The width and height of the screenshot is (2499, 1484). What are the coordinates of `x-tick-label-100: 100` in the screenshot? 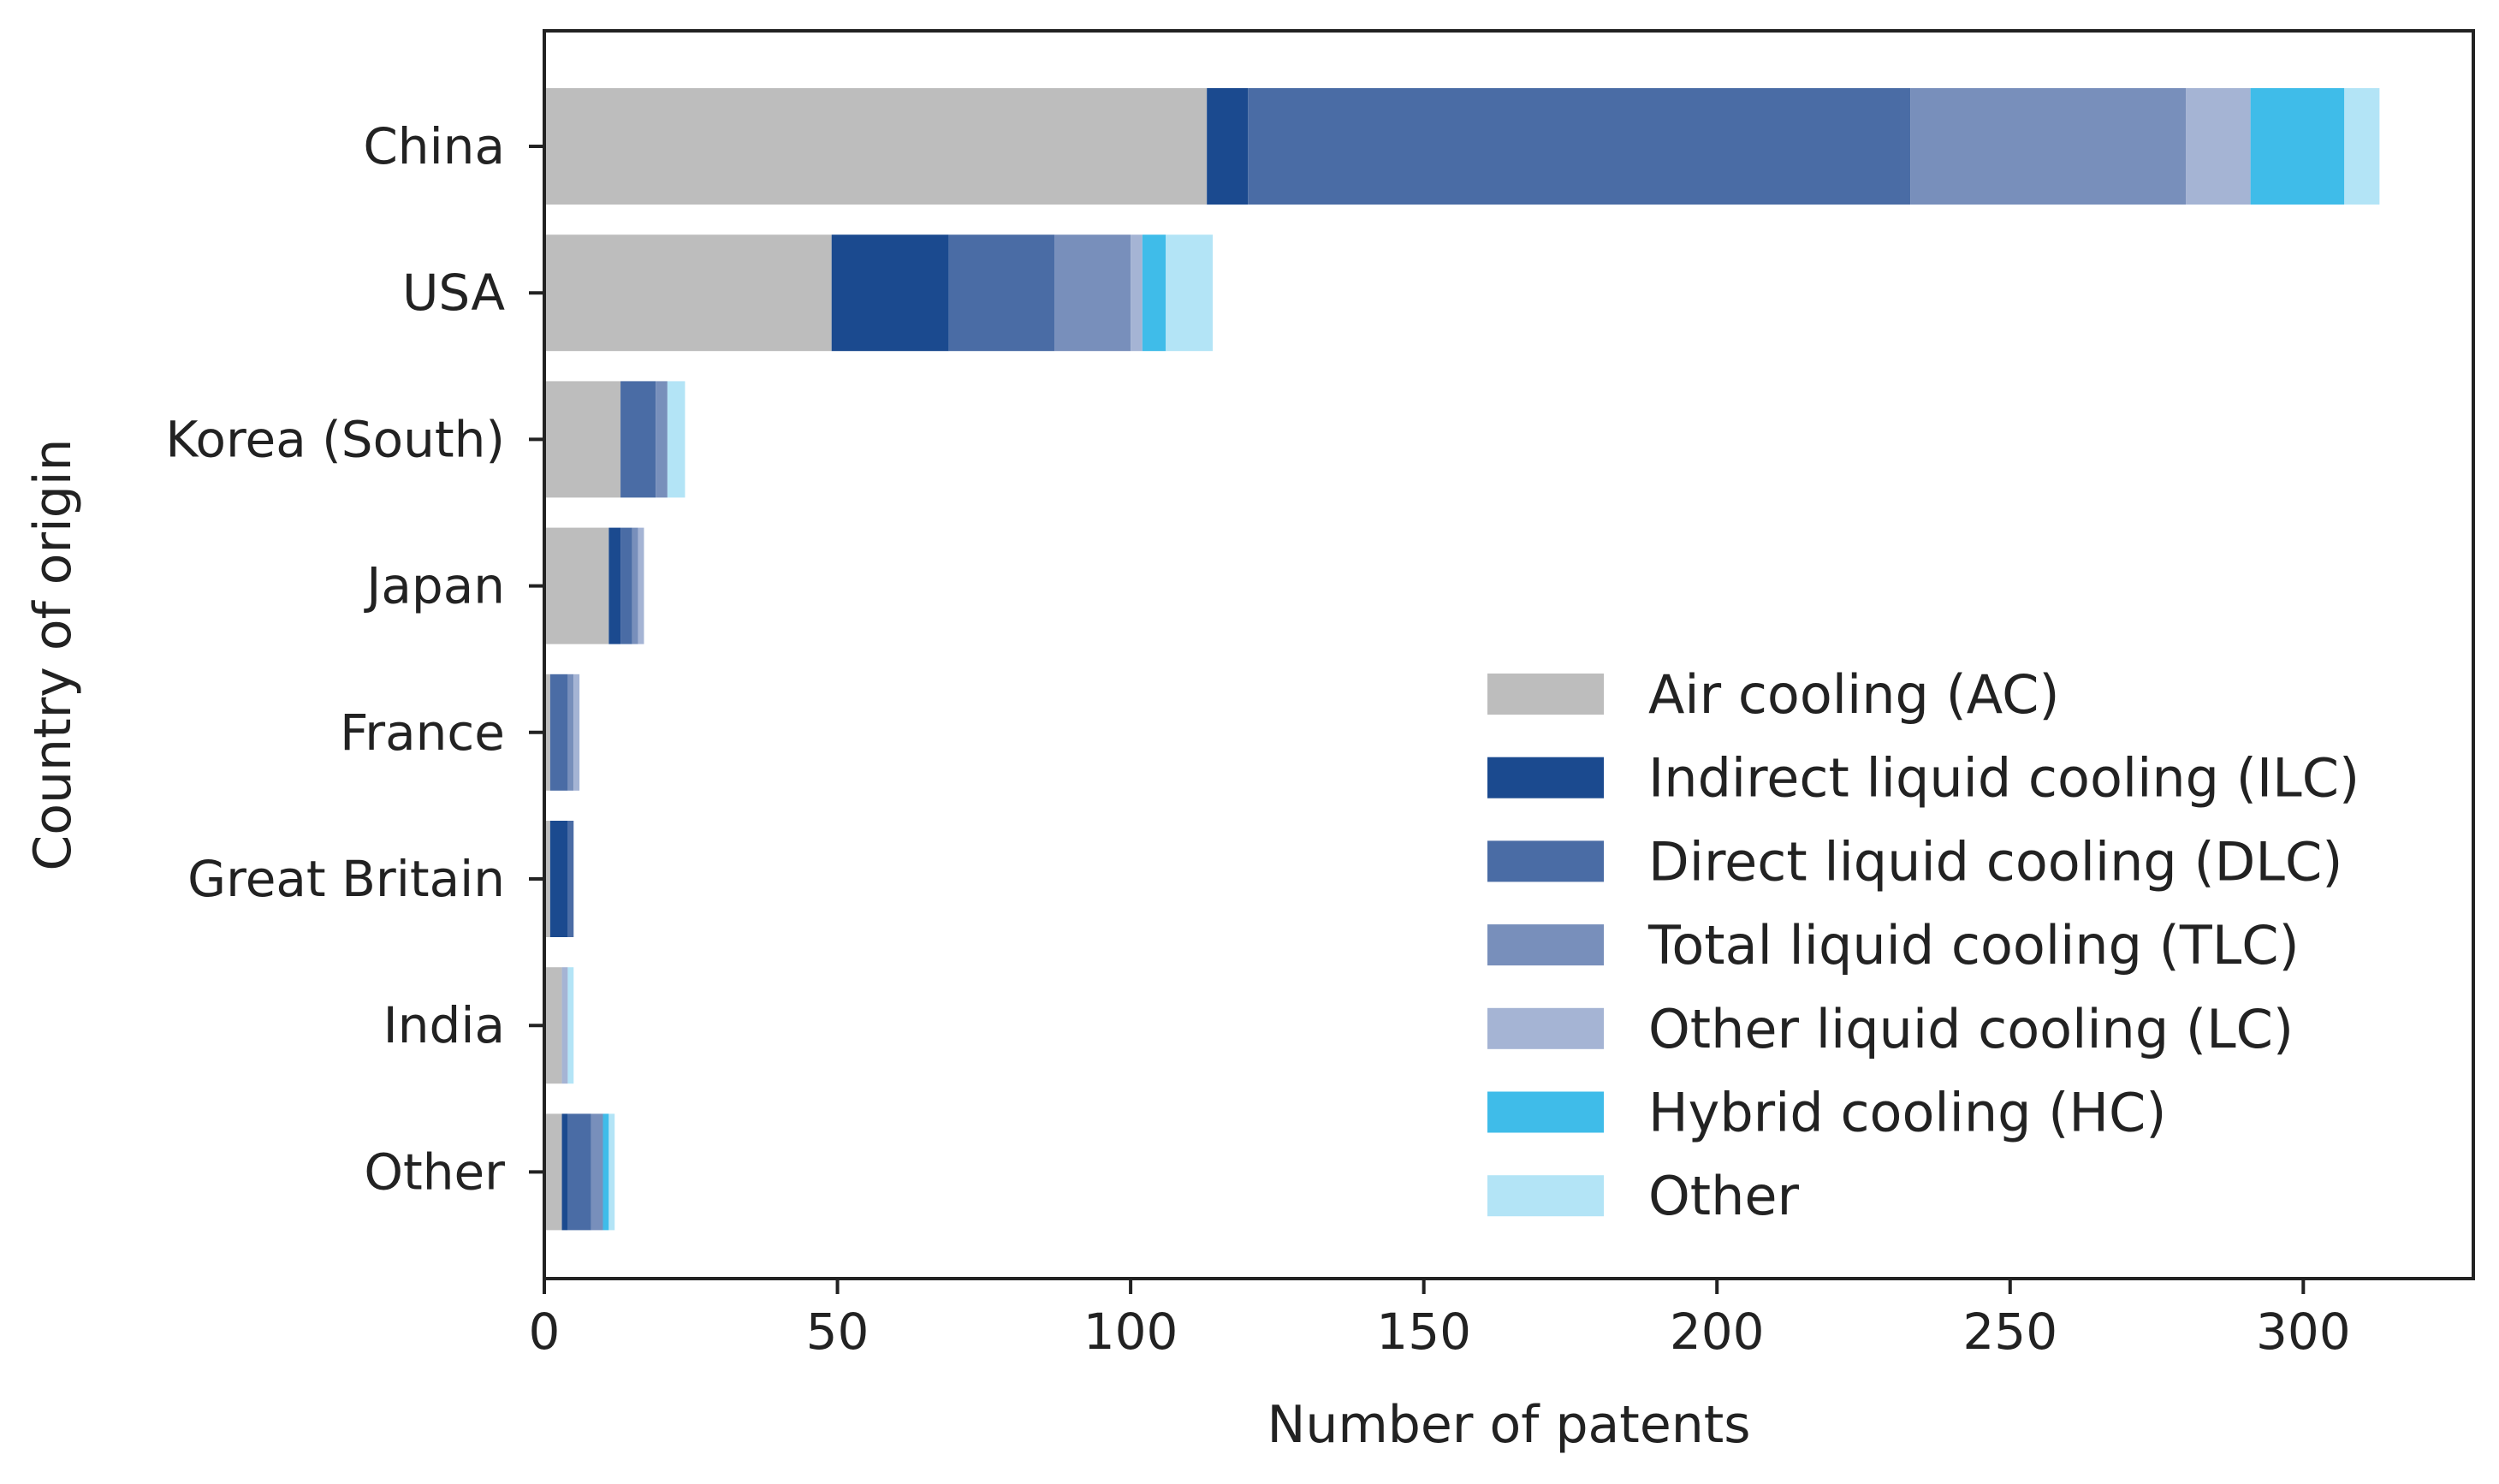 It's located at (1130, 1332).